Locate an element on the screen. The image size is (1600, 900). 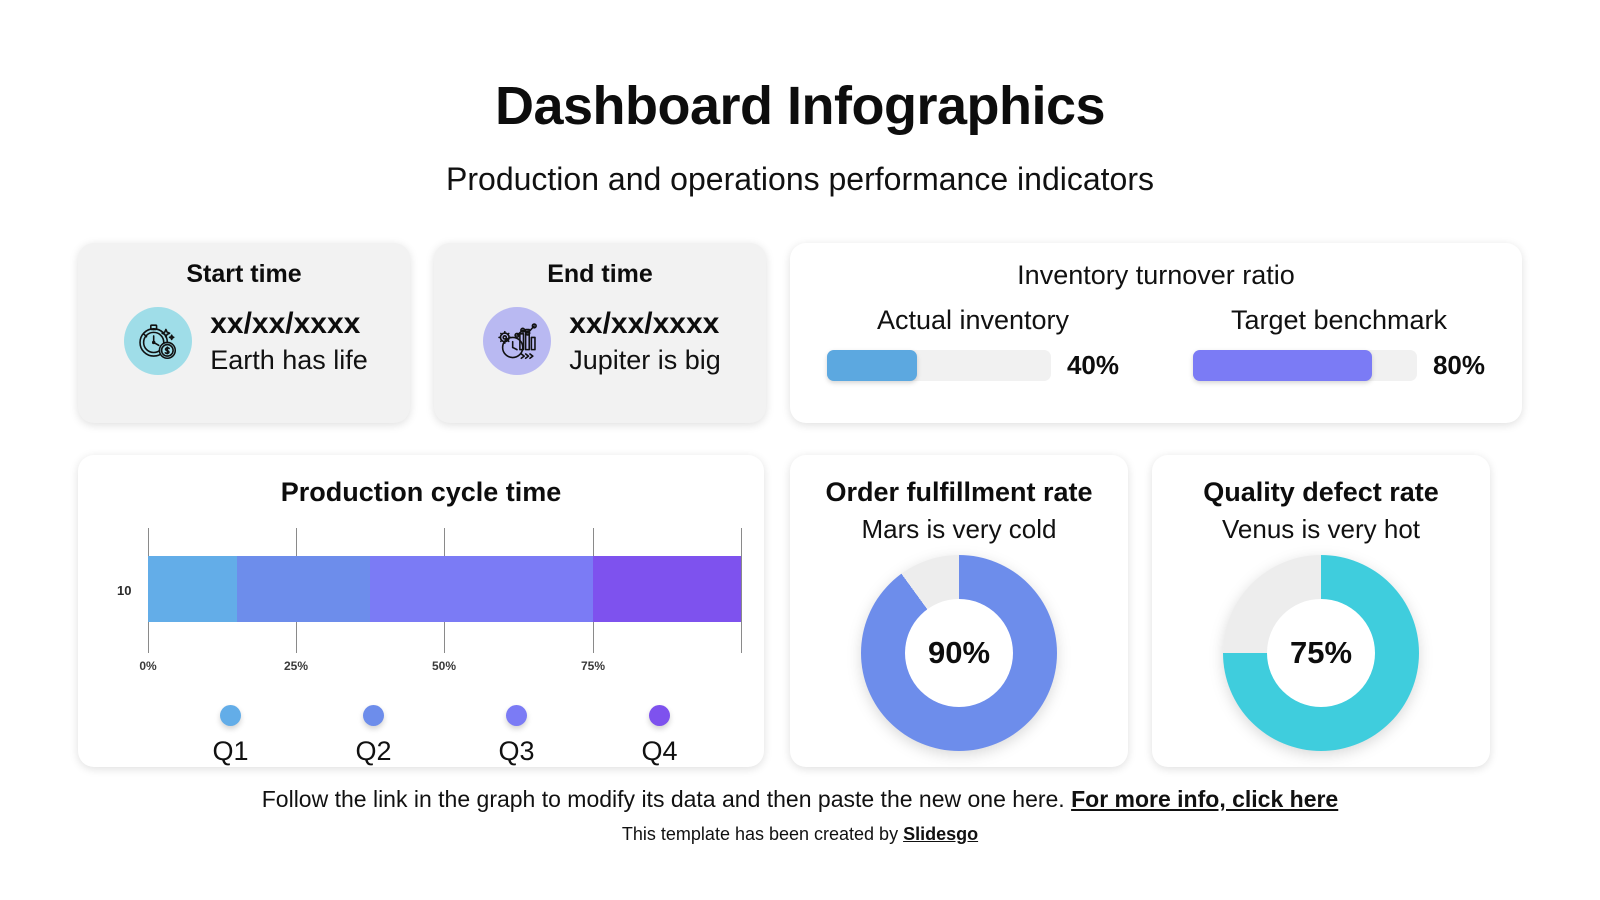
card-end-time: End time is located at coordinates (600, 333).